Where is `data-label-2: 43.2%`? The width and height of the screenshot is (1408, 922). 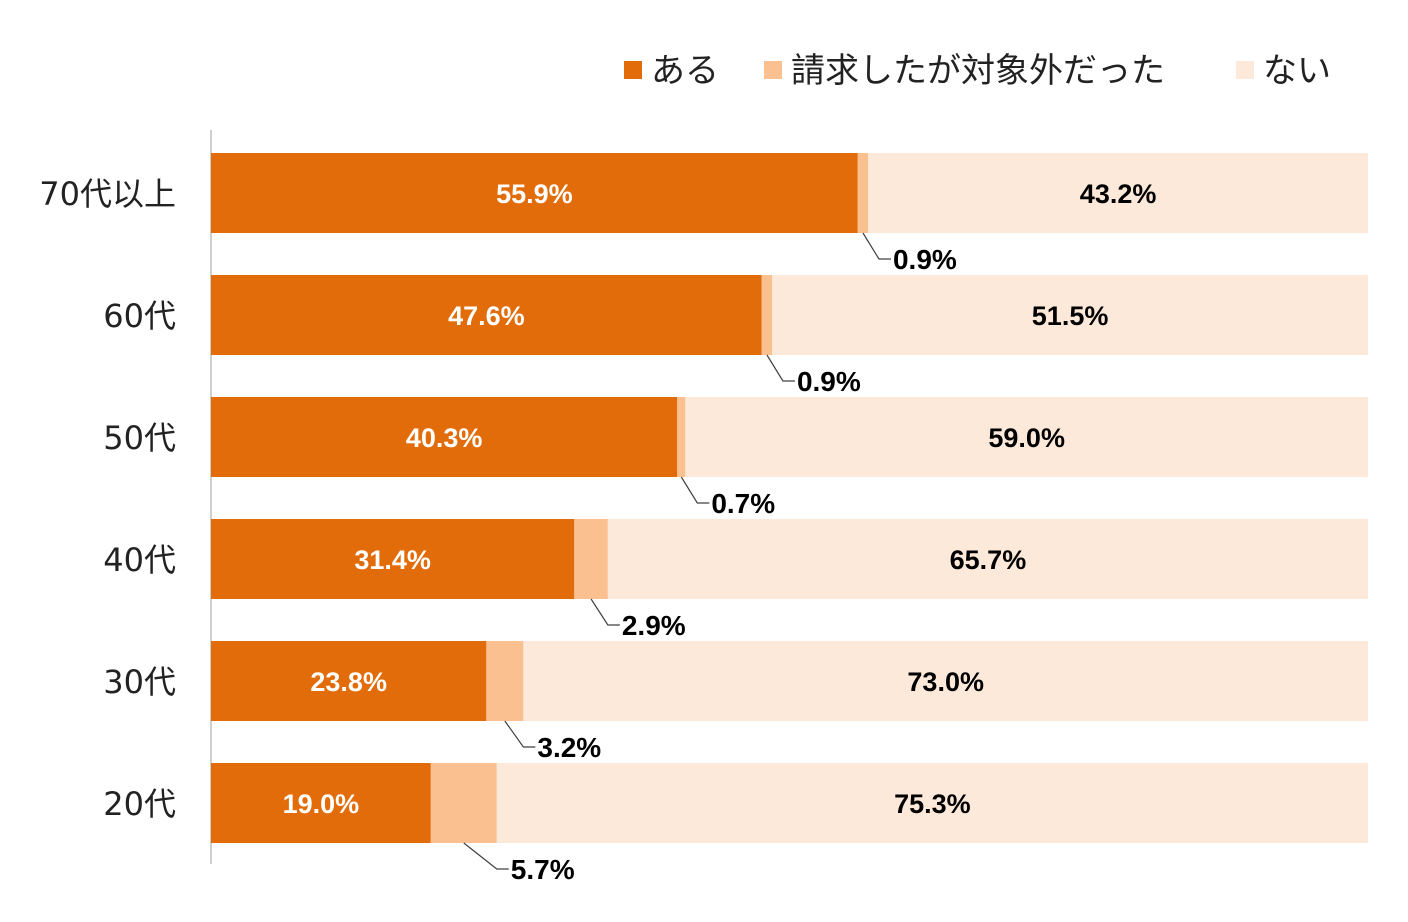
data-label-2: 43.2% is located at coordinates (1118, 194).